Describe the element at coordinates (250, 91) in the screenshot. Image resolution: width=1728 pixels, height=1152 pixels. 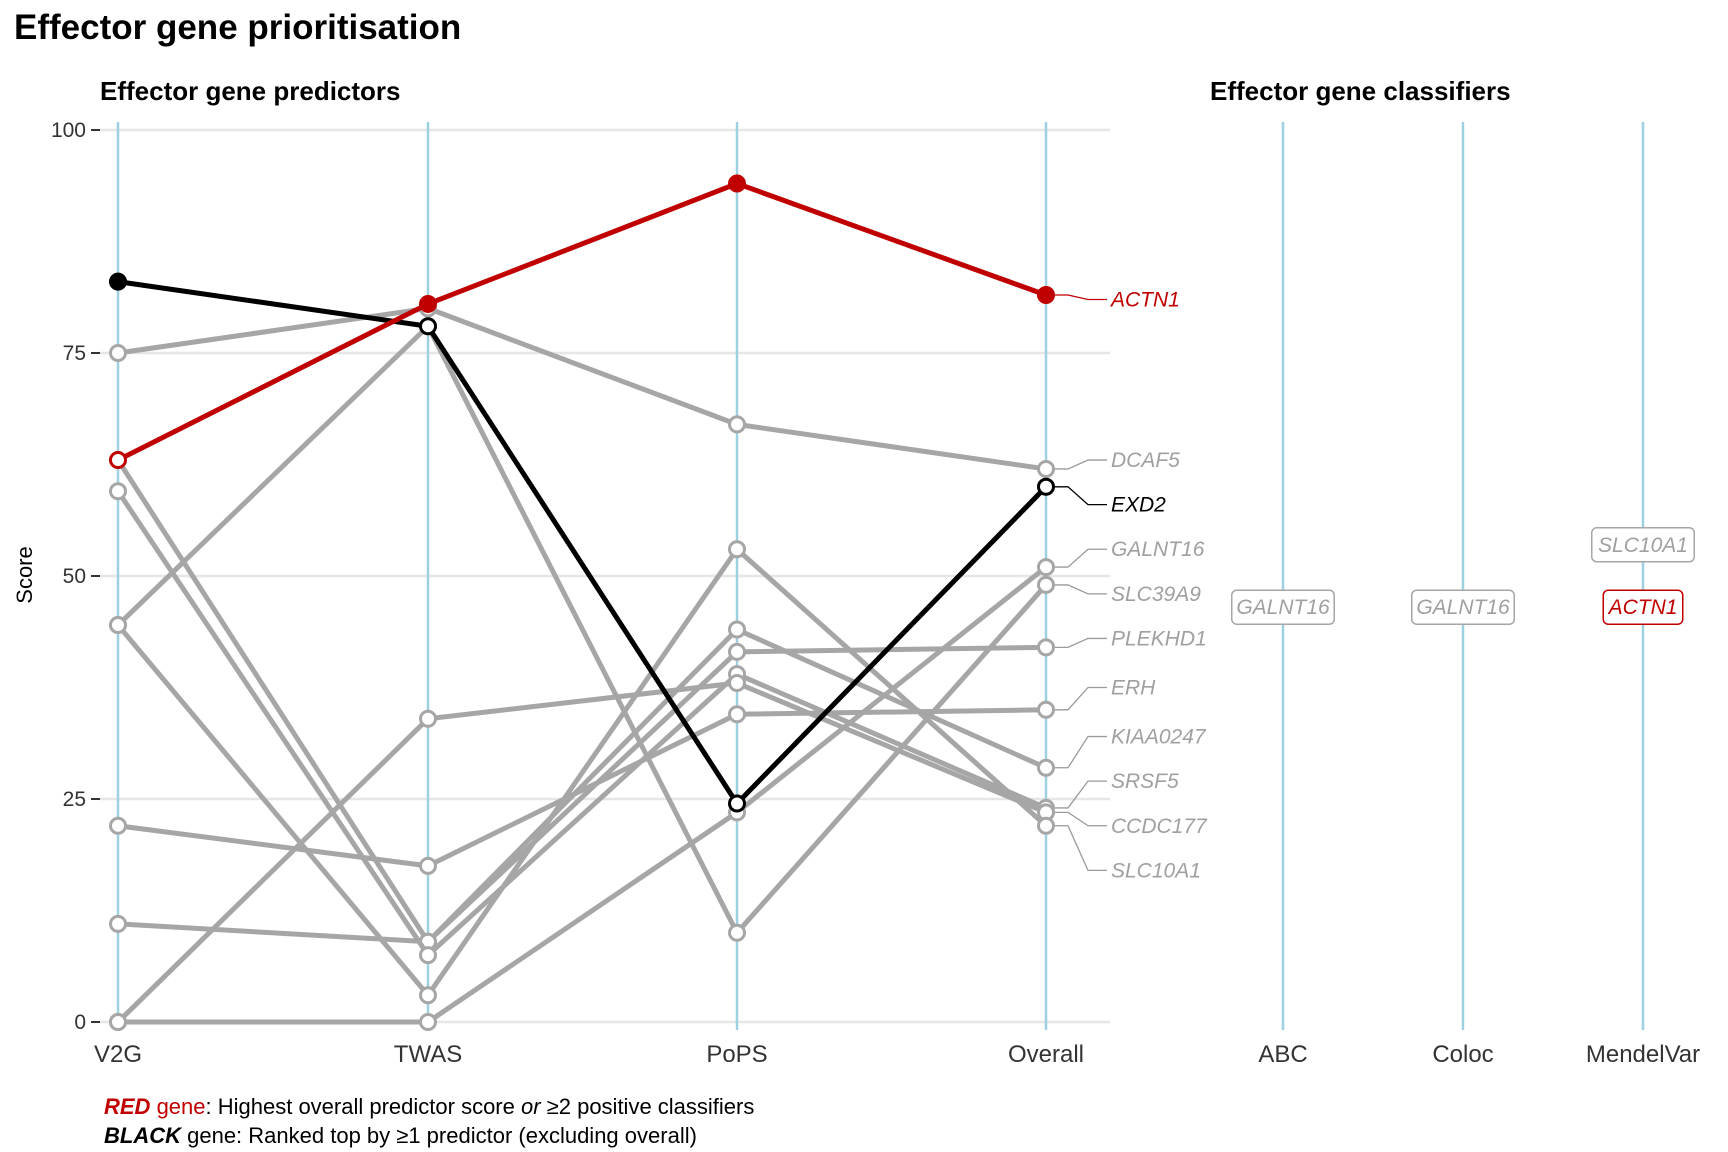
I see `predictors-panel-title: Effector gene predictors` at that location.